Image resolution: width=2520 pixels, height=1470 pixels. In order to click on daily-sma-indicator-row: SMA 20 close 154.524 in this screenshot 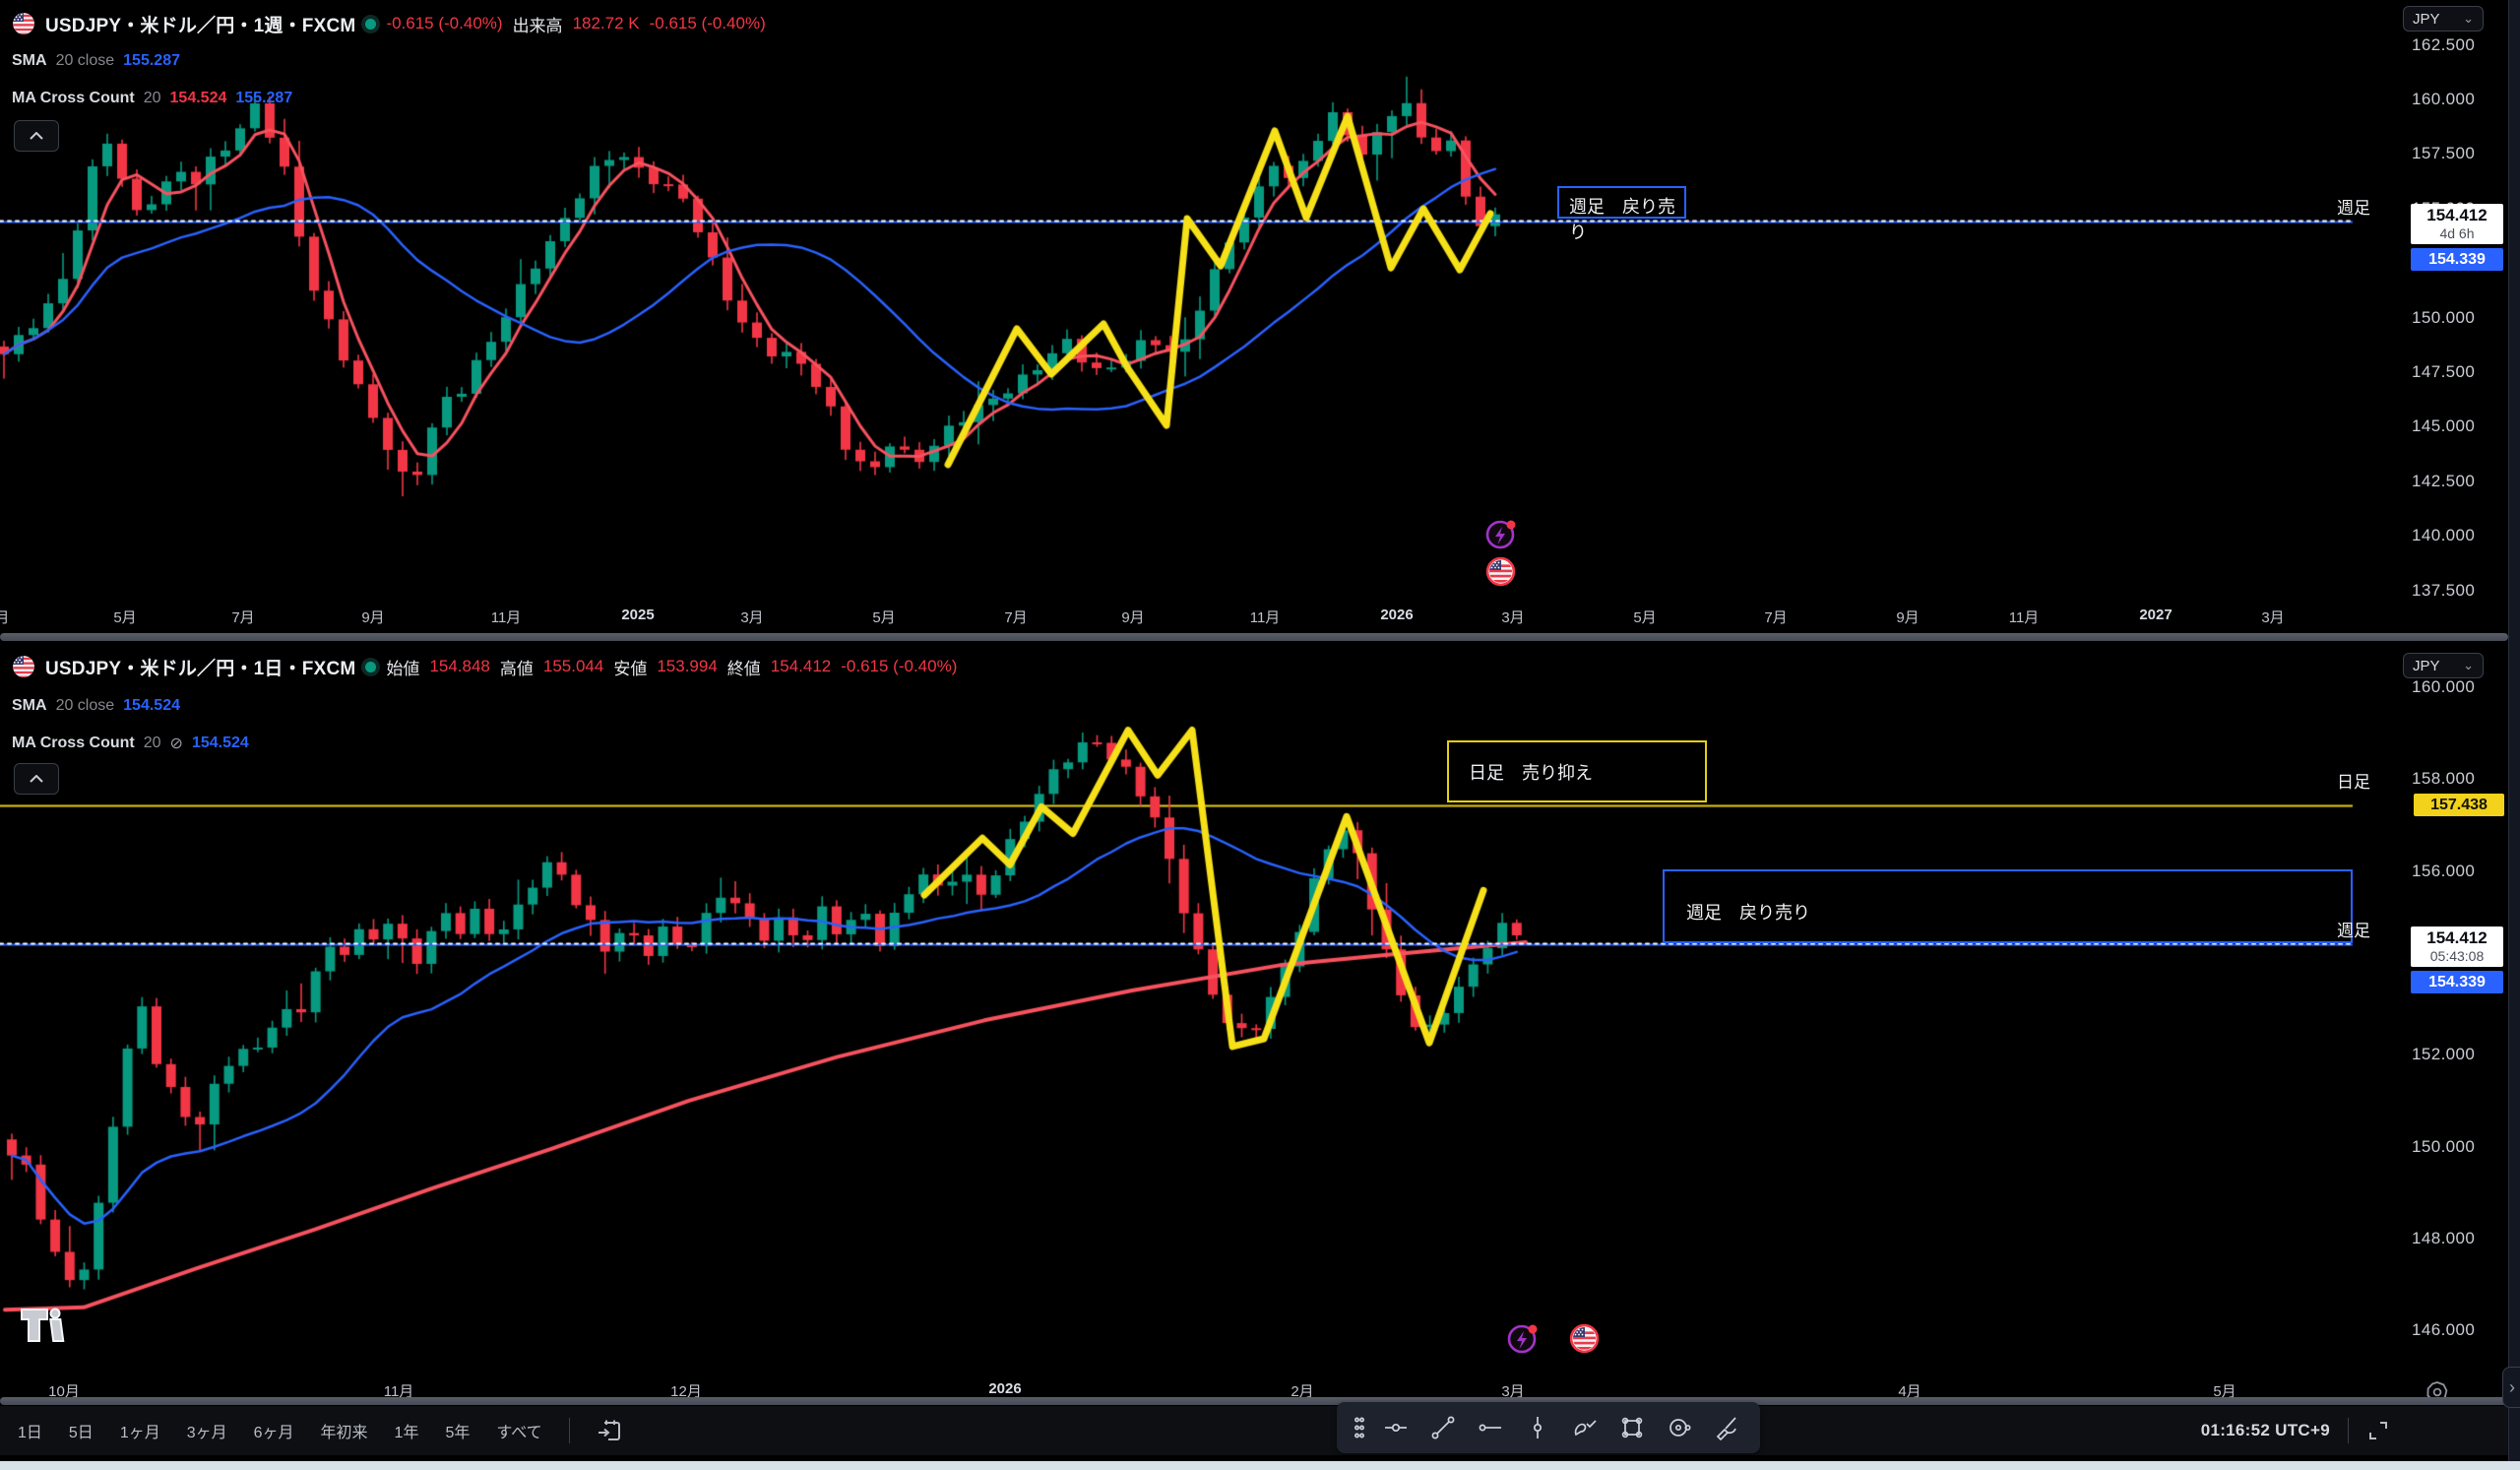, I will do `click(96, 706)`.